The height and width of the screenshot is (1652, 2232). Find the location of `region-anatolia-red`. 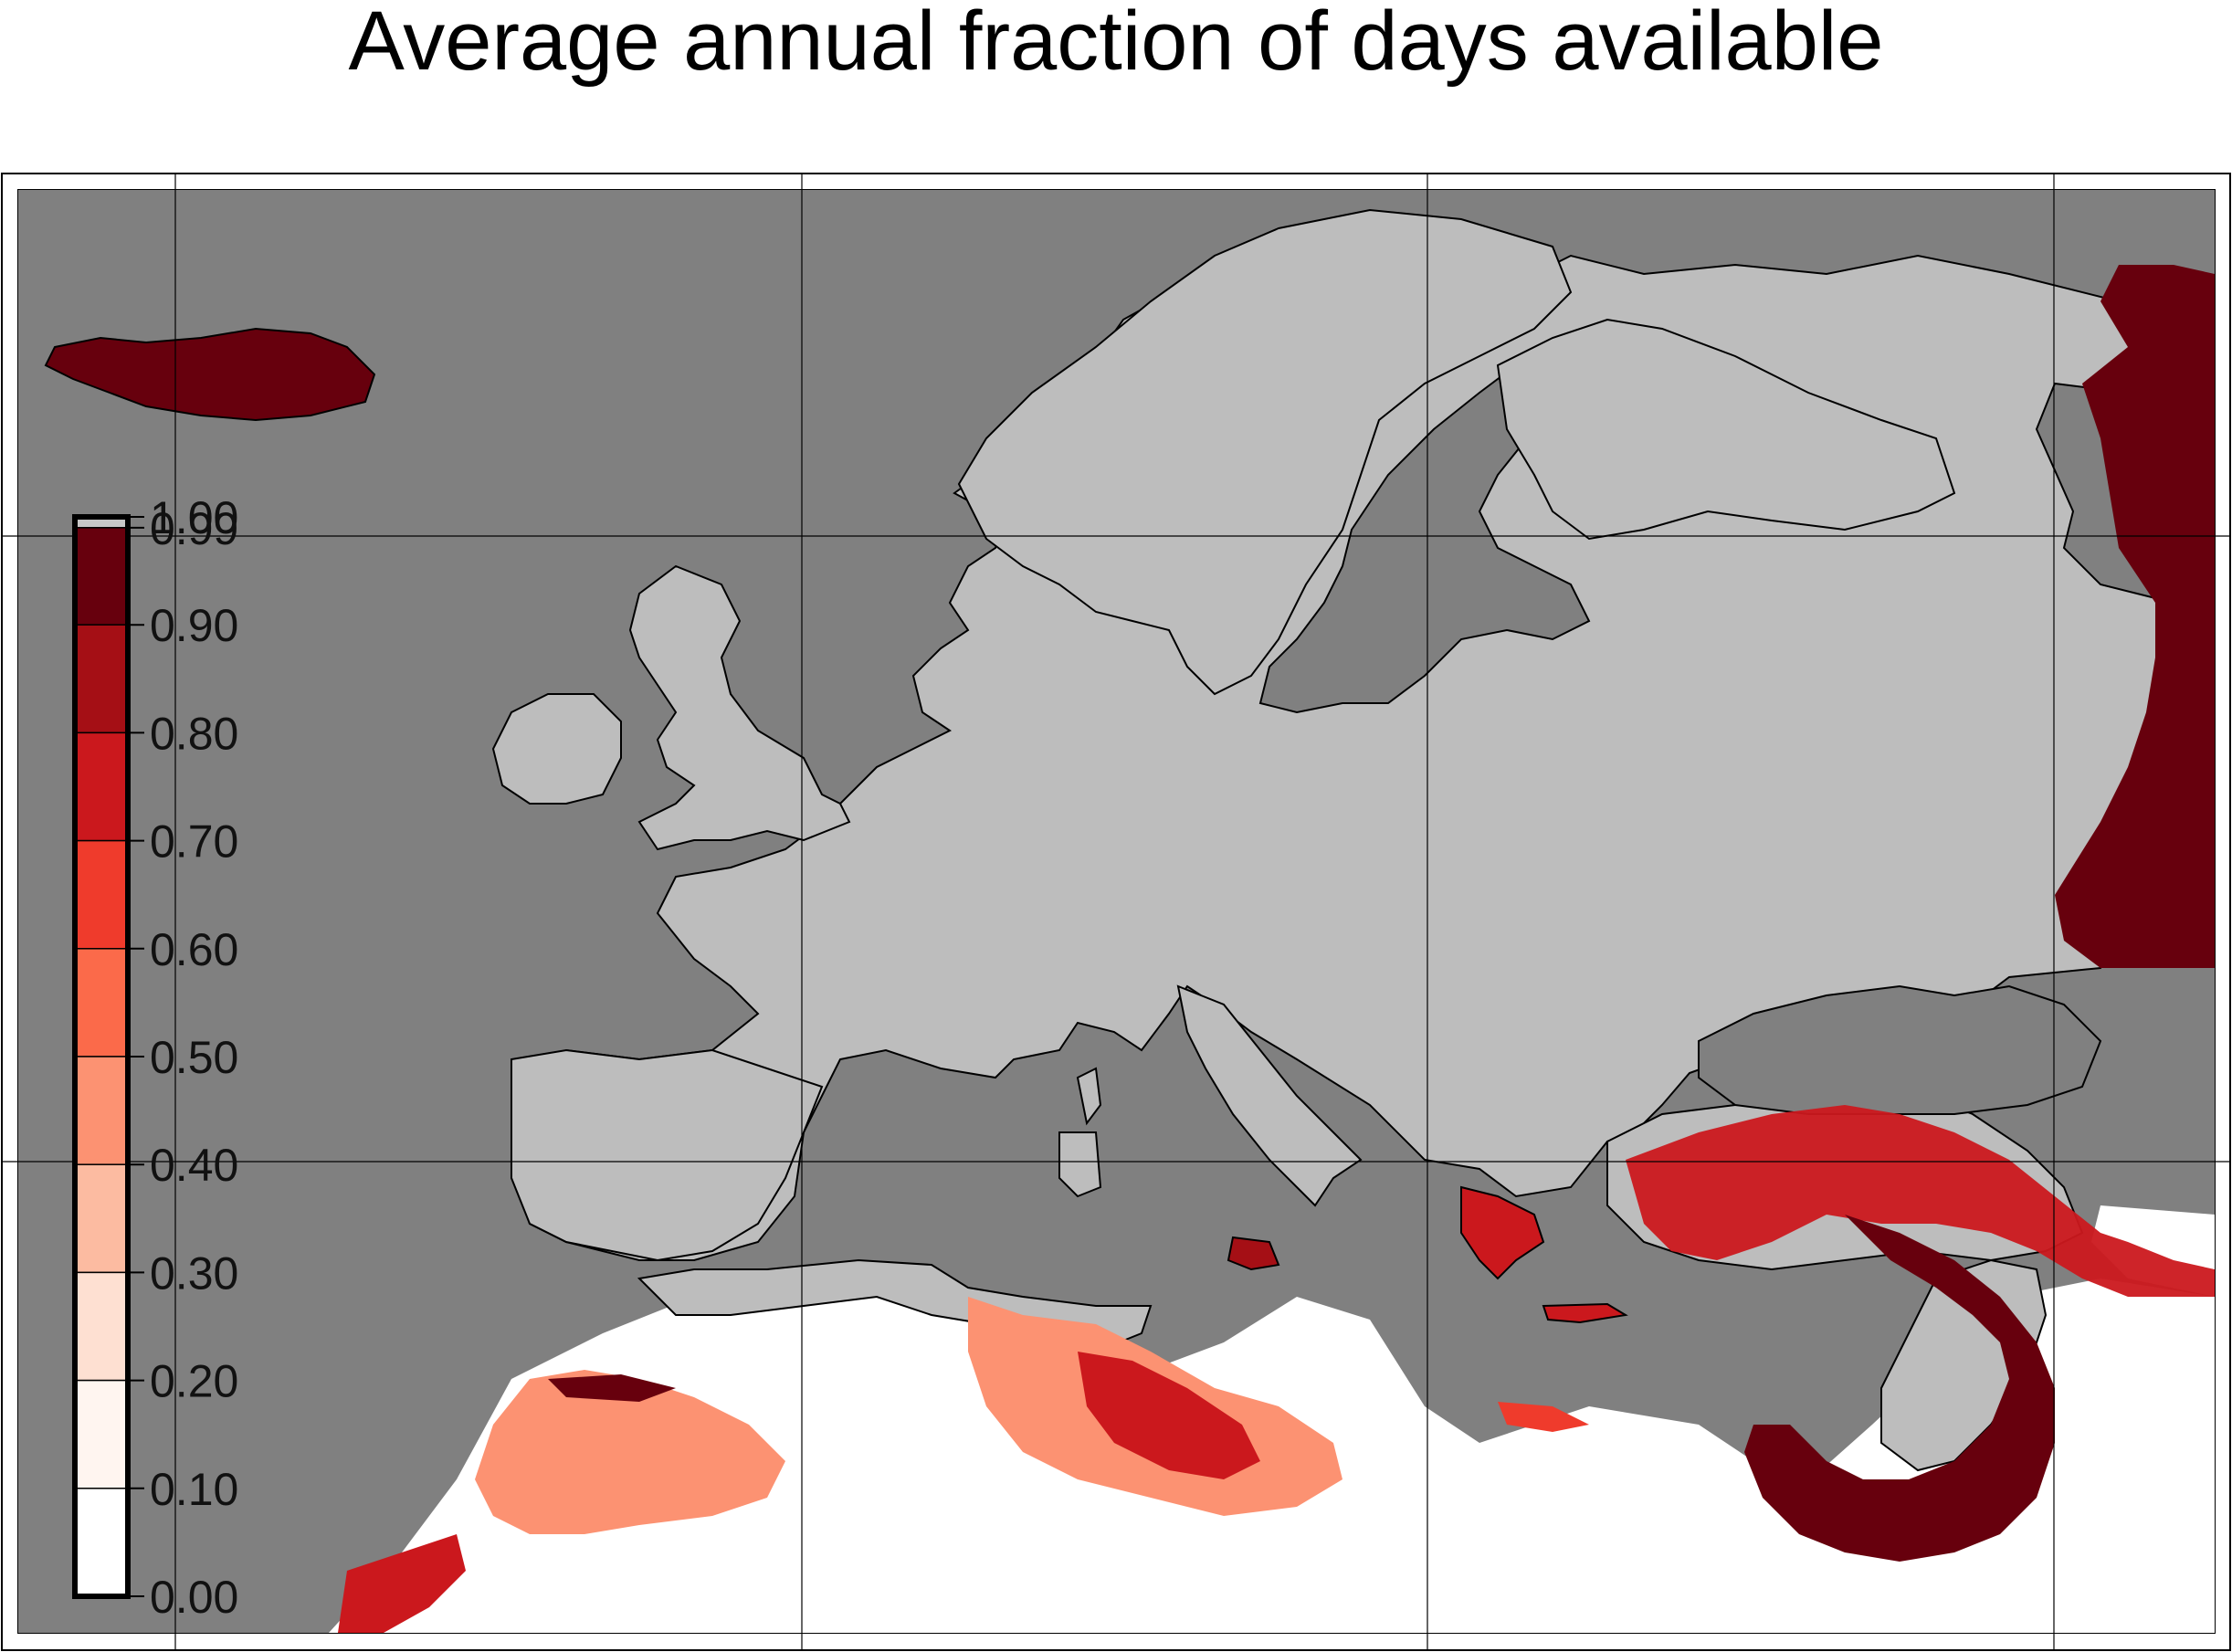

region-anatolia-red is located at coordinates (1920, 1201).